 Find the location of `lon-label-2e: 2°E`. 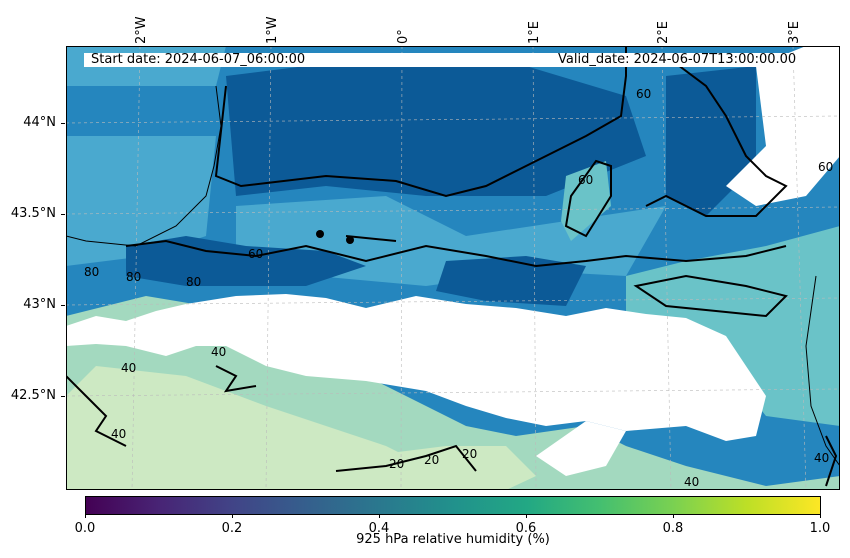

lon-label-2e: 2°E is located at coordinates (663, 32).